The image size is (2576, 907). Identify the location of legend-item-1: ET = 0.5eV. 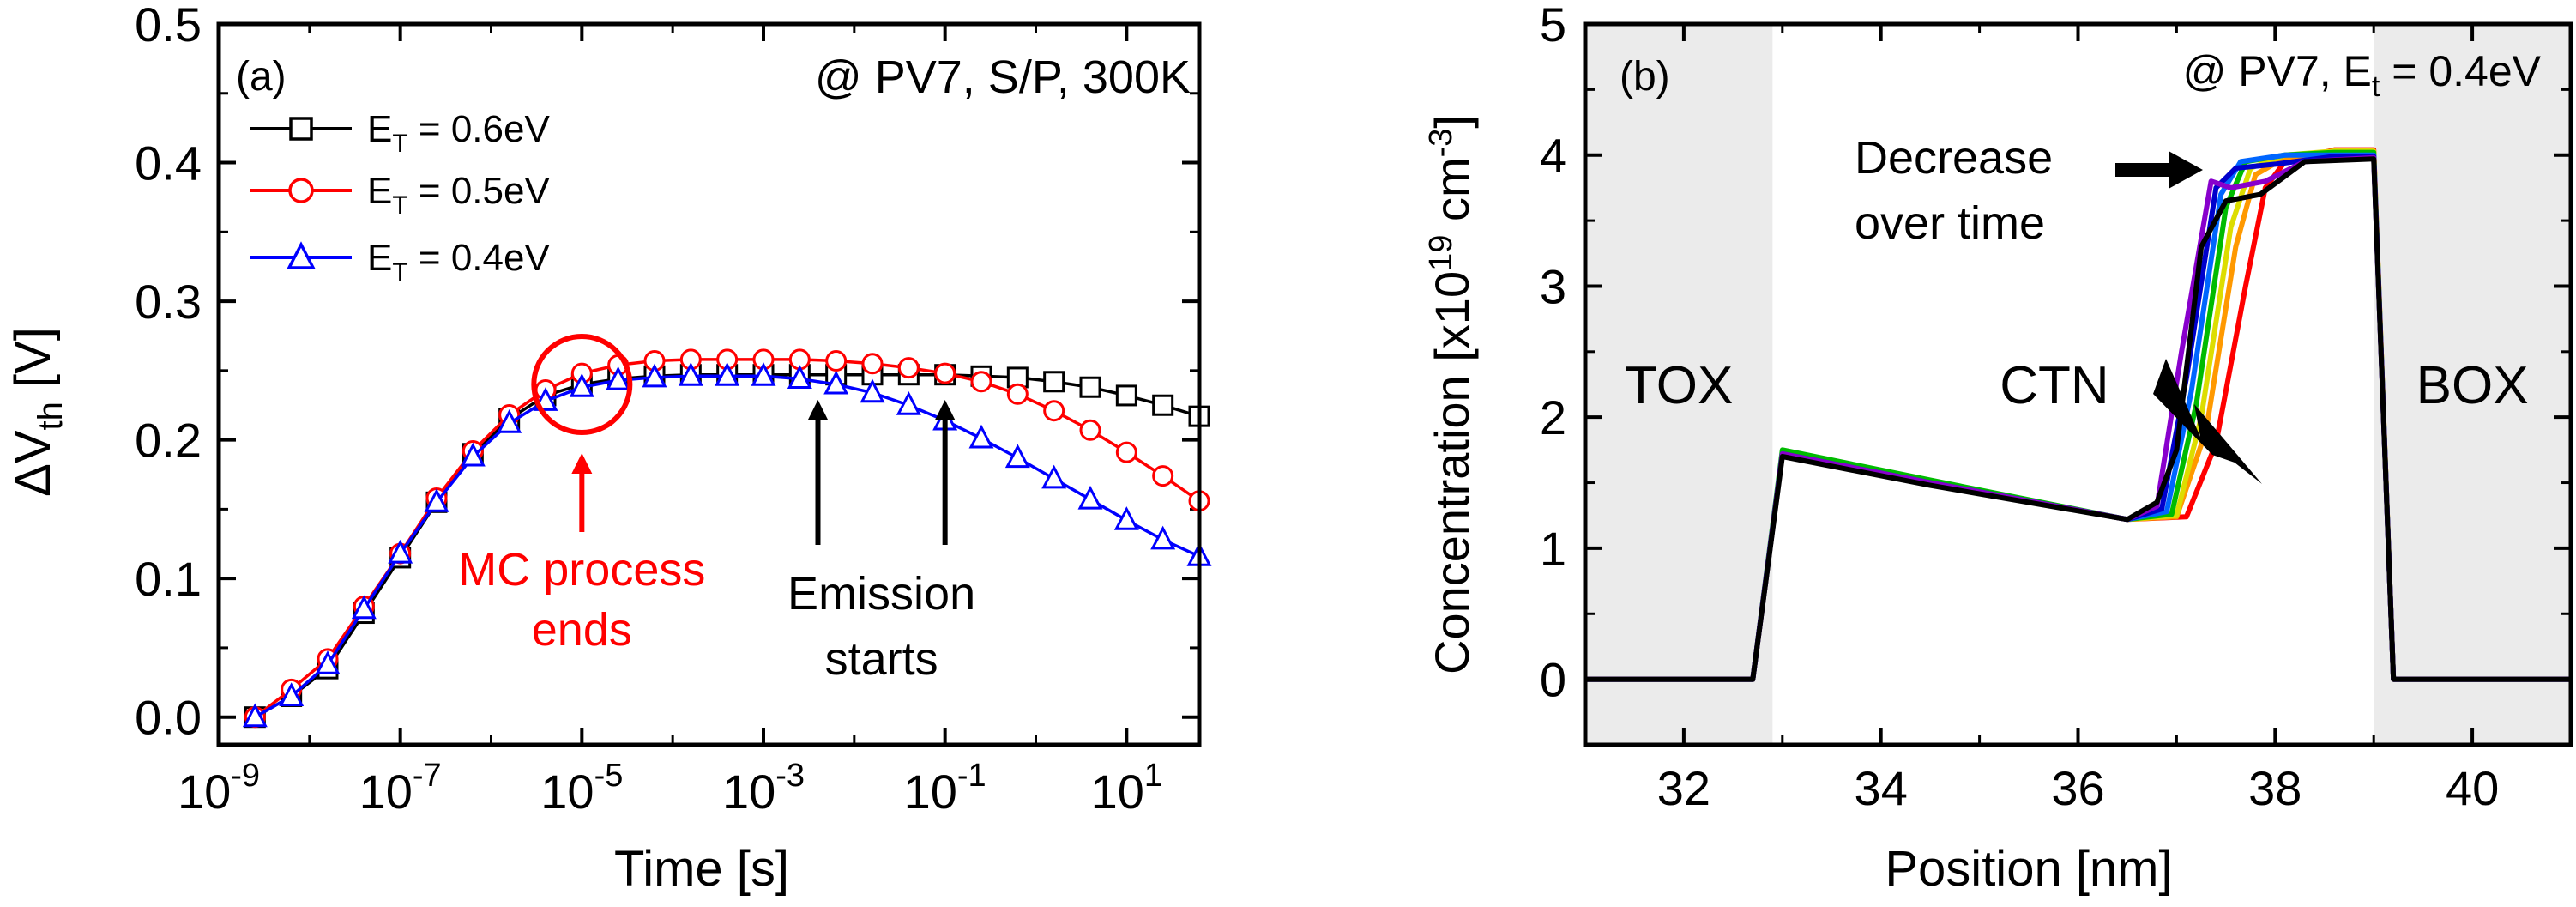
(400, 195).